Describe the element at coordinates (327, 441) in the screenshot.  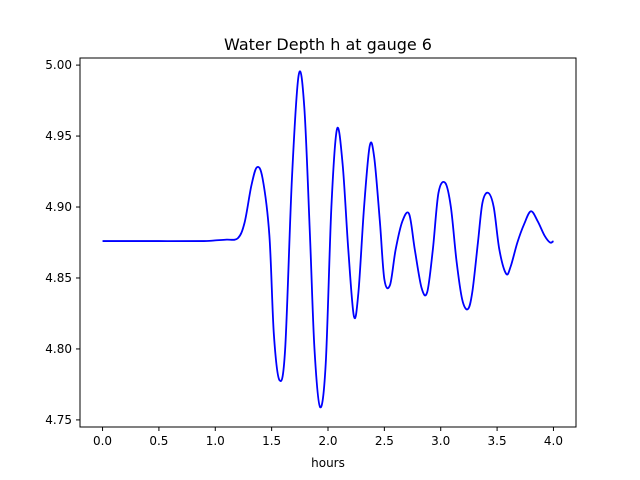
I see `x-tick-label: 2.0` at that location.